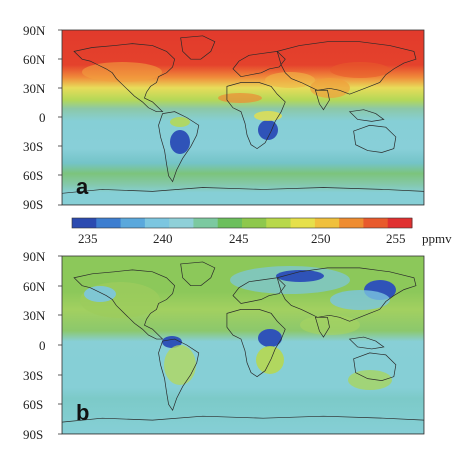  What do you see at coordinates (60, 117) in the screenshot?
I see `panel-a-ticks` at bounding box center [60, 117].